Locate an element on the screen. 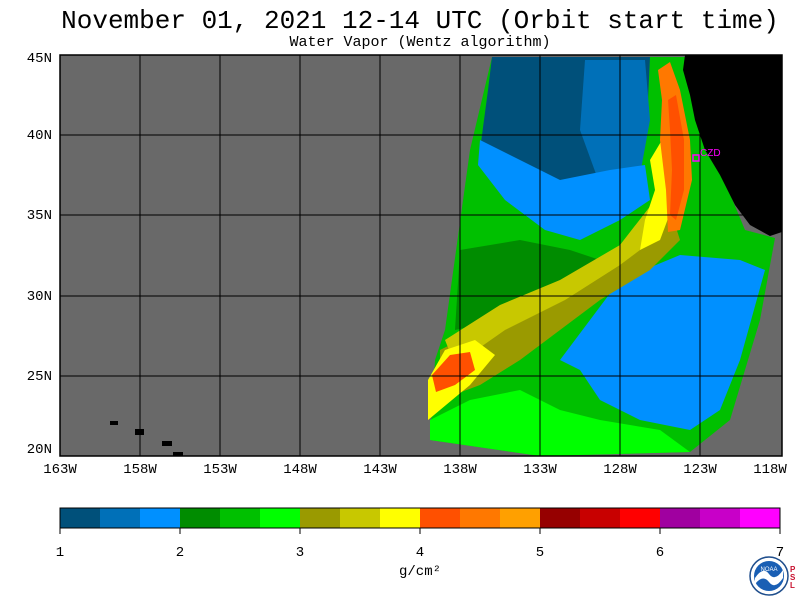 The image size is (800, 600). colorbar-units: g/cm² is located at coordinates (419, 572).